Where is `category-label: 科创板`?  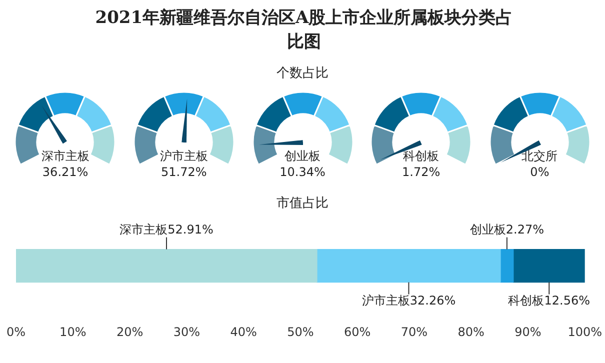
category-label: 科创板 is located at coordinates (421, 156).